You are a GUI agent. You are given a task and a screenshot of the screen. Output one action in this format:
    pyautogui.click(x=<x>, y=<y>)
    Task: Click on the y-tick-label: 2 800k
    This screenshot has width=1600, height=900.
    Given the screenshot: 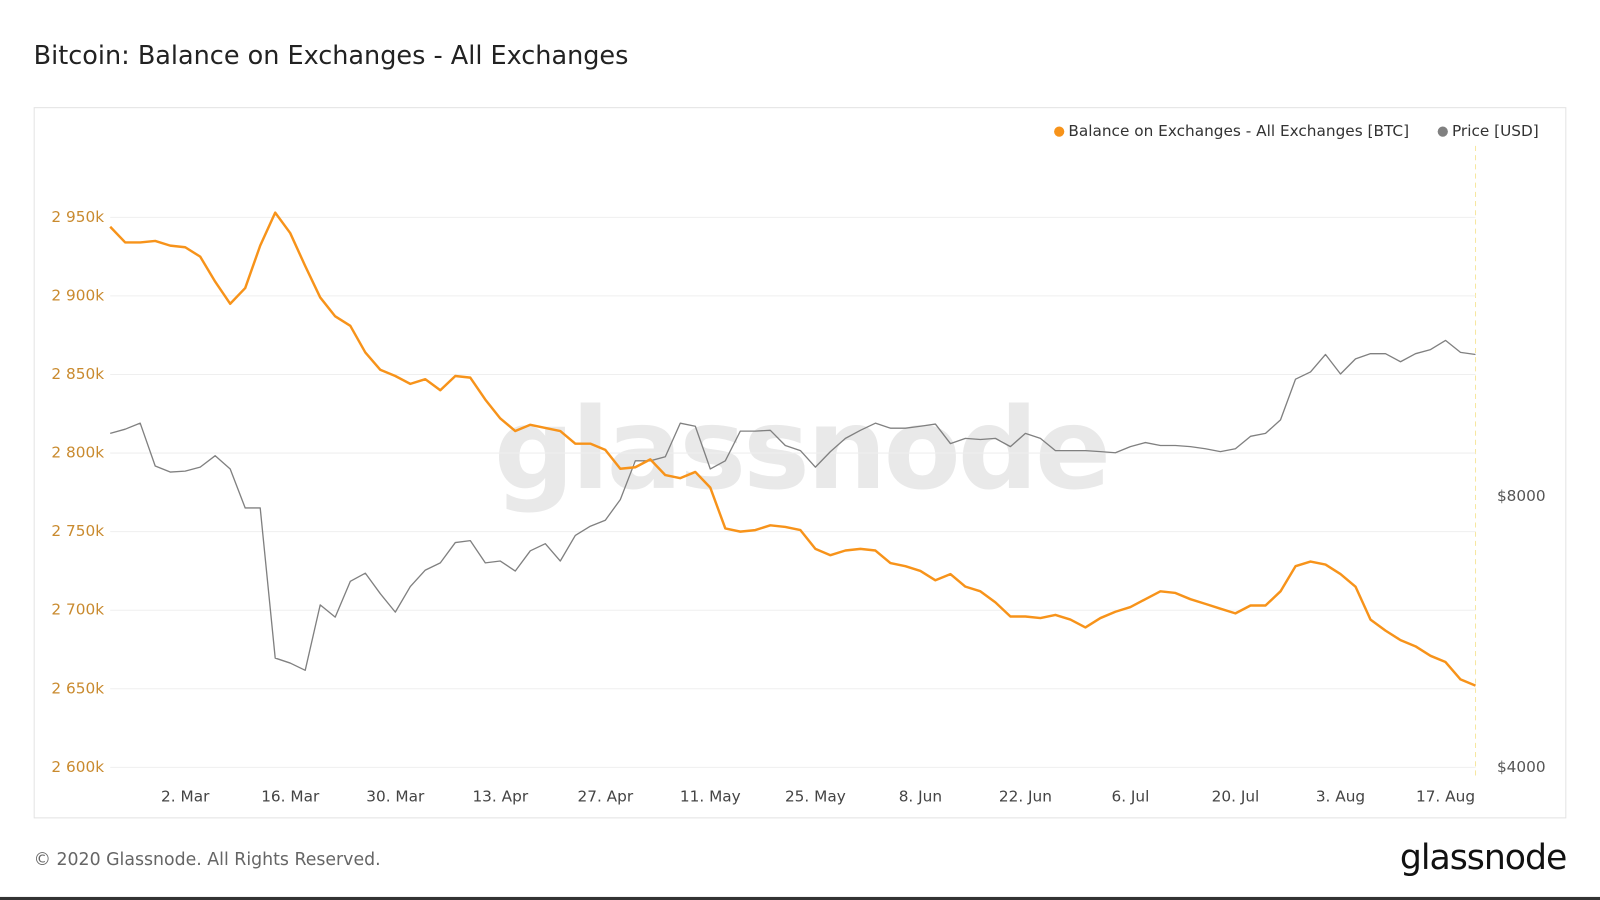 What is the action you would take?
    pyautogui.click(x=77, y=453)
    